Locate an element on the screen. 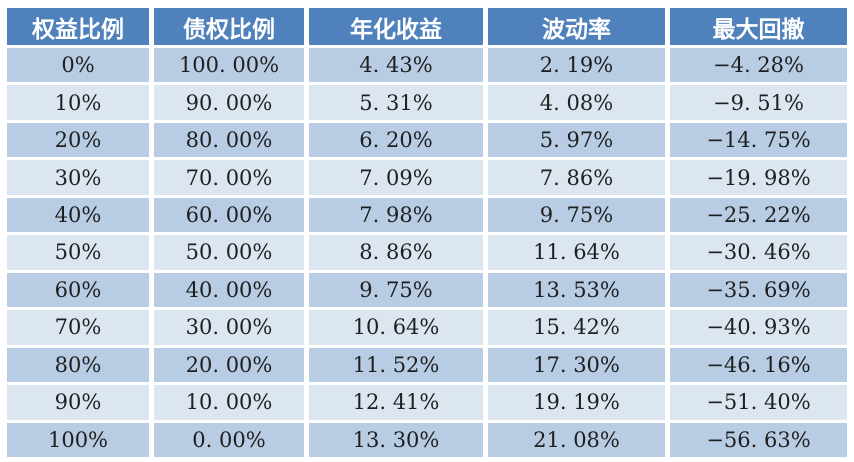 This screenshot has width=854, height=462. table-cell: −19. 98% is located at coordinates (756, 176).